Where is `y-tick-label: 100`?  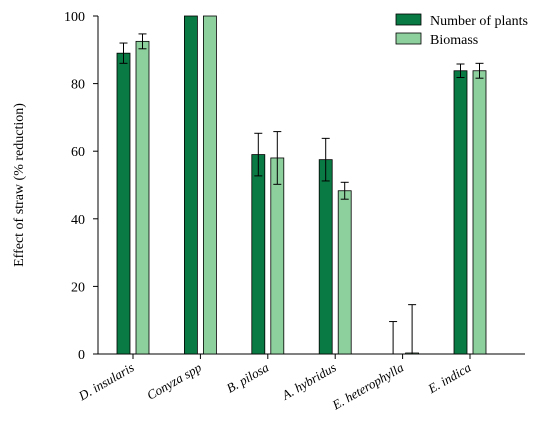
y-tick-label: 100 is located at coordinates (74, 17).